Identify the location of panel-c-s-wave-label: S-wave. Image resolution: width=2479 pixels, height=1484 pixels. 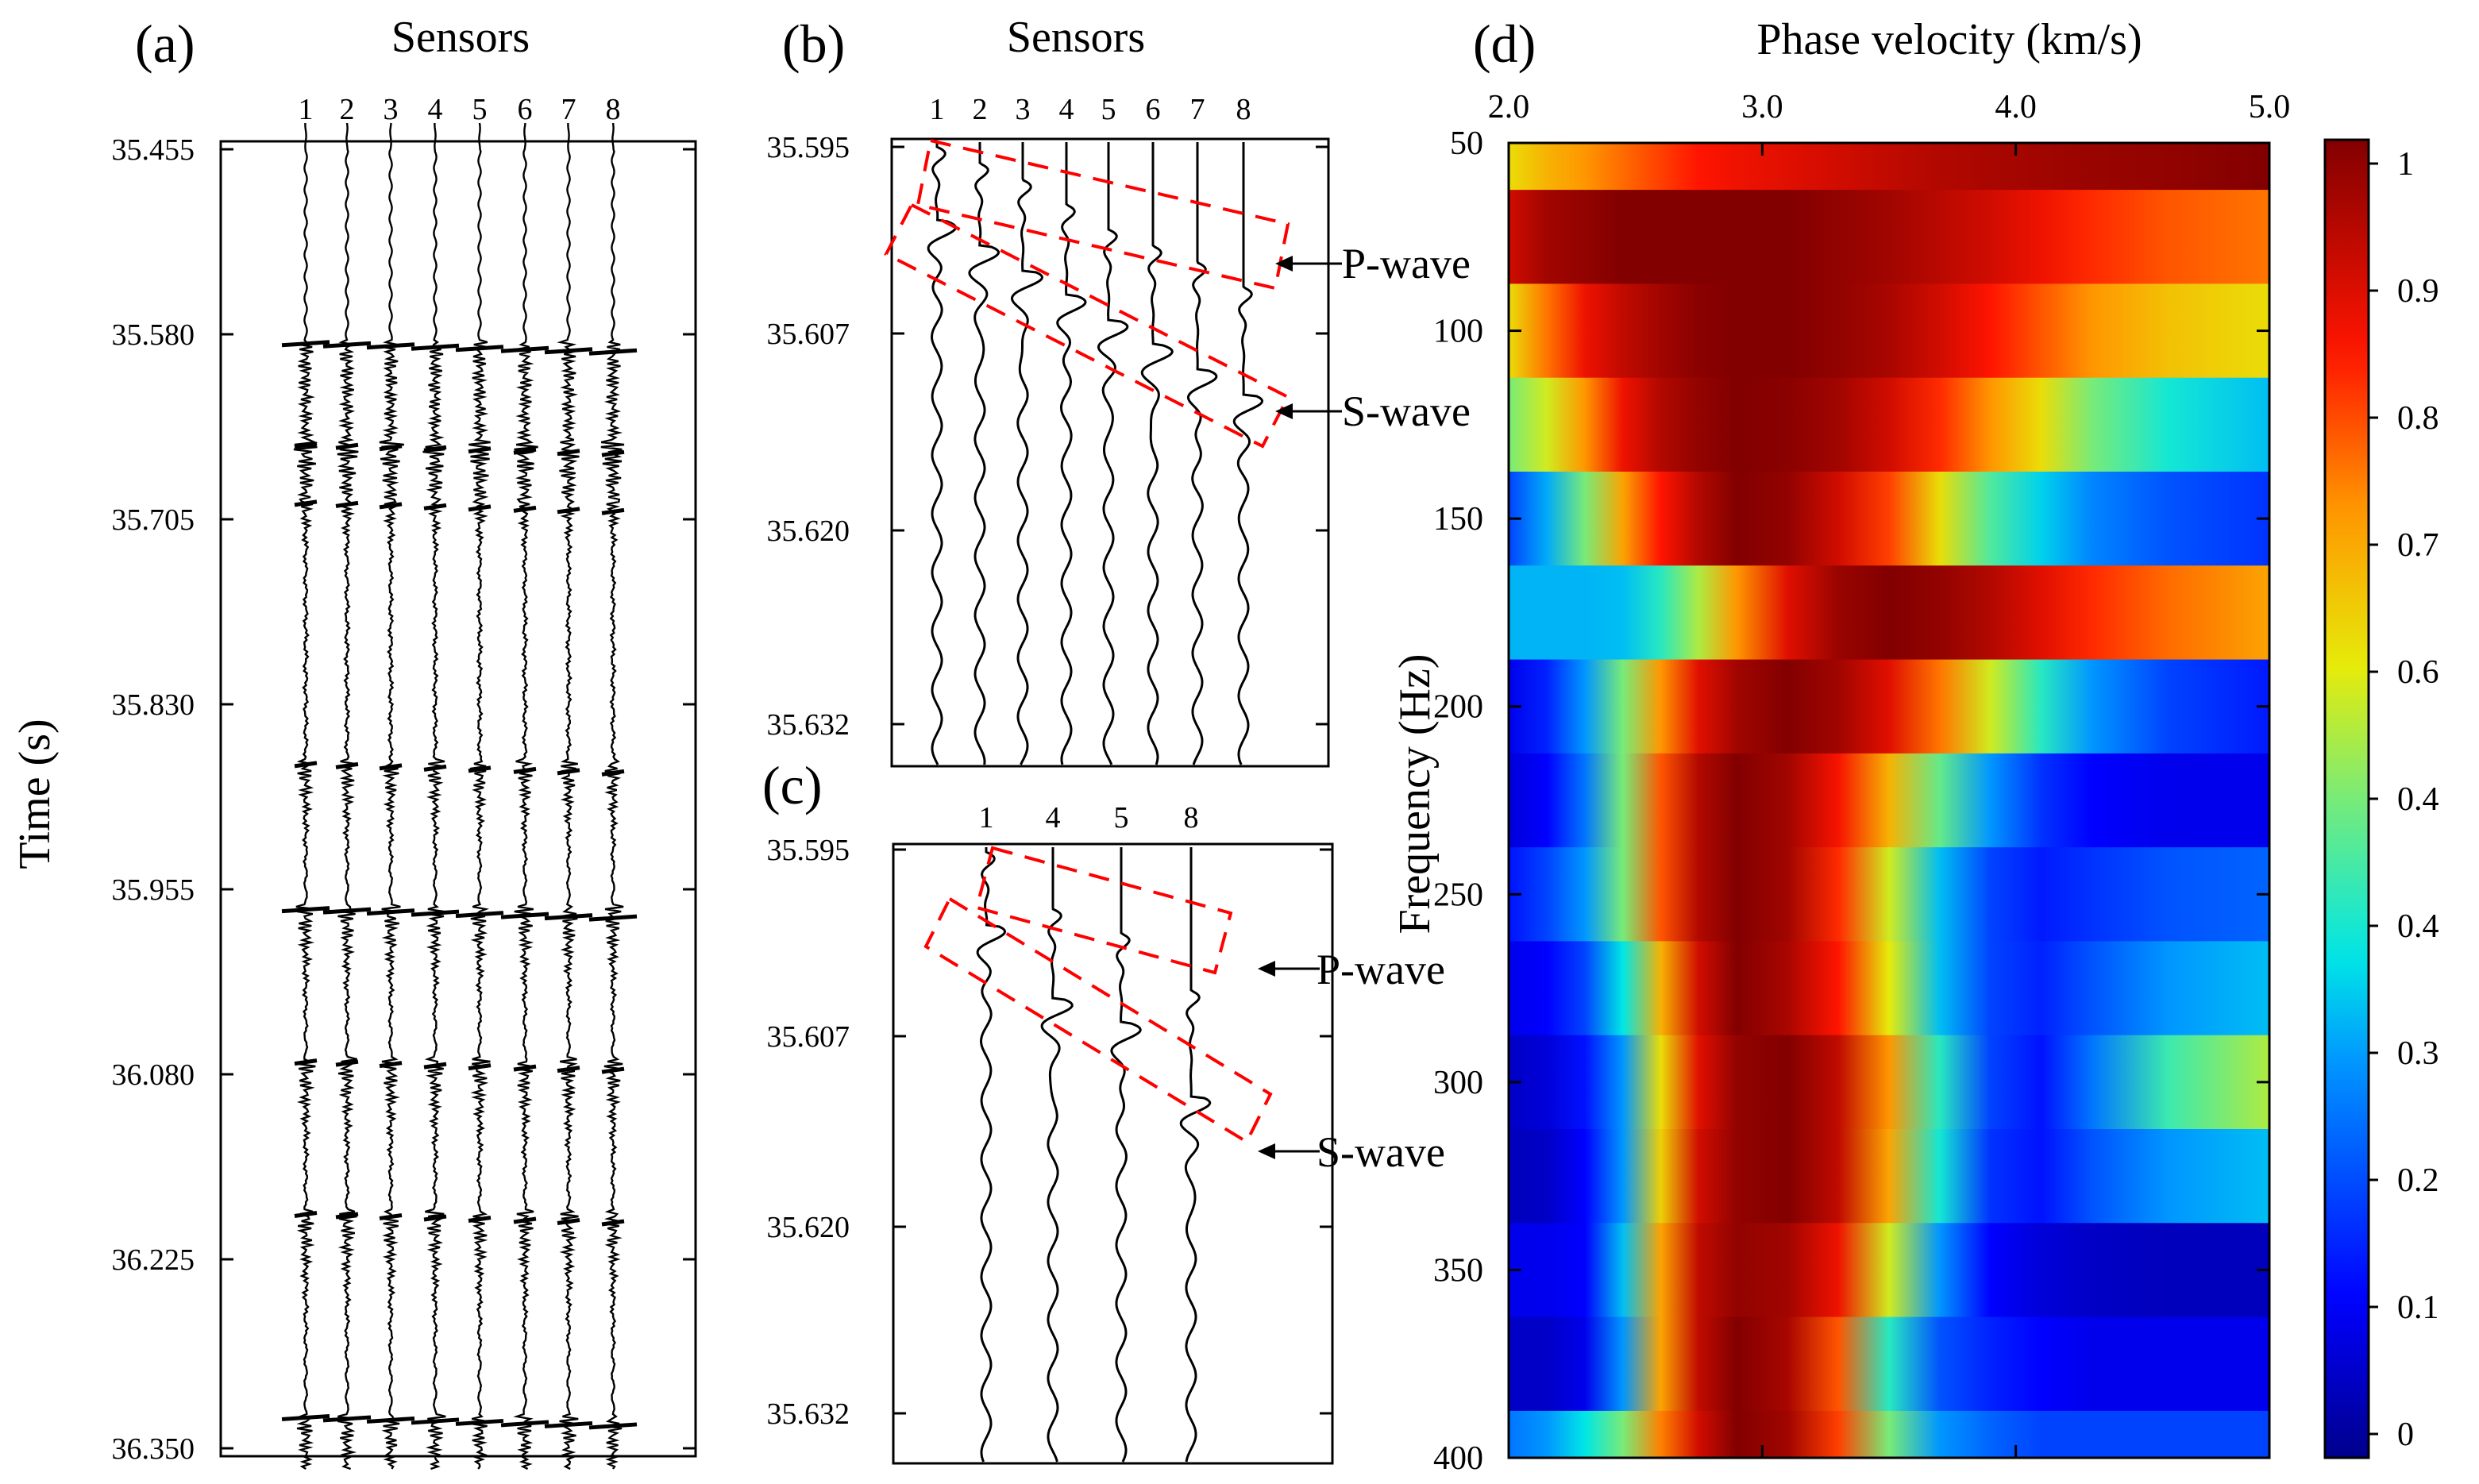
(1381, 1152).